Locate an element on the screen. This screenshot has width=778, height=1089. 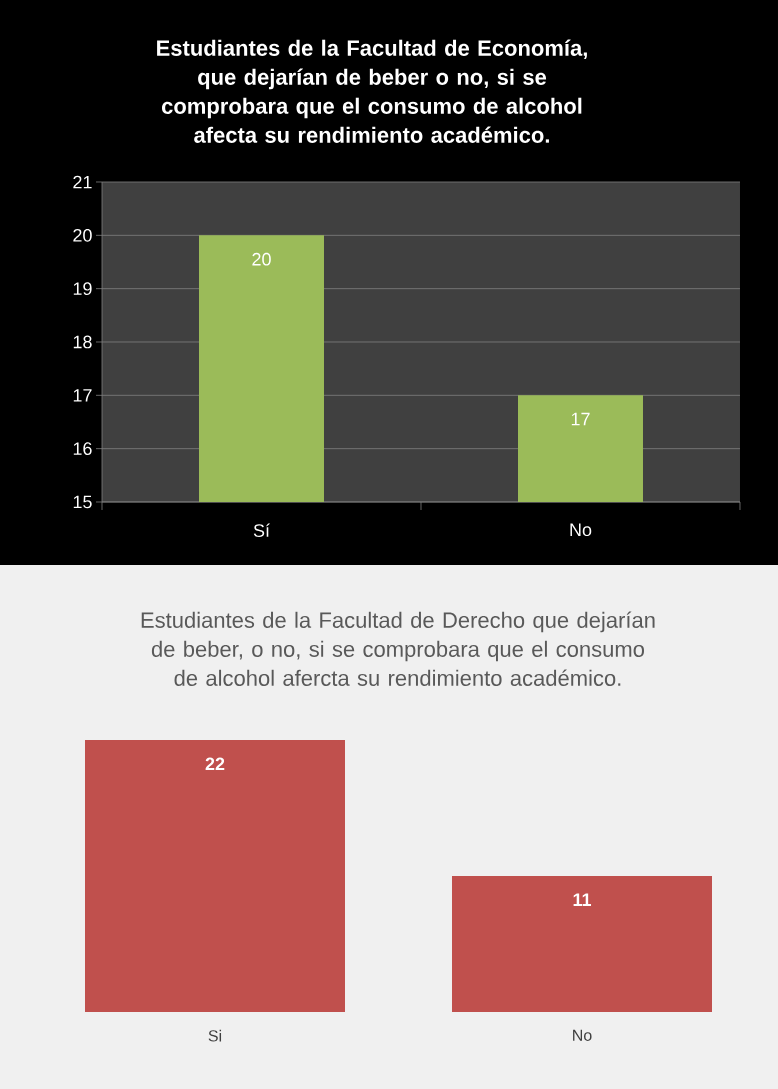
chart-title: Estudiantes de la Facultad de Derecho que dejarían de beber, o no, si se comprobara que el consumo de alcohol afercta su rendimiento académico. is located at coordinates (398, 648).